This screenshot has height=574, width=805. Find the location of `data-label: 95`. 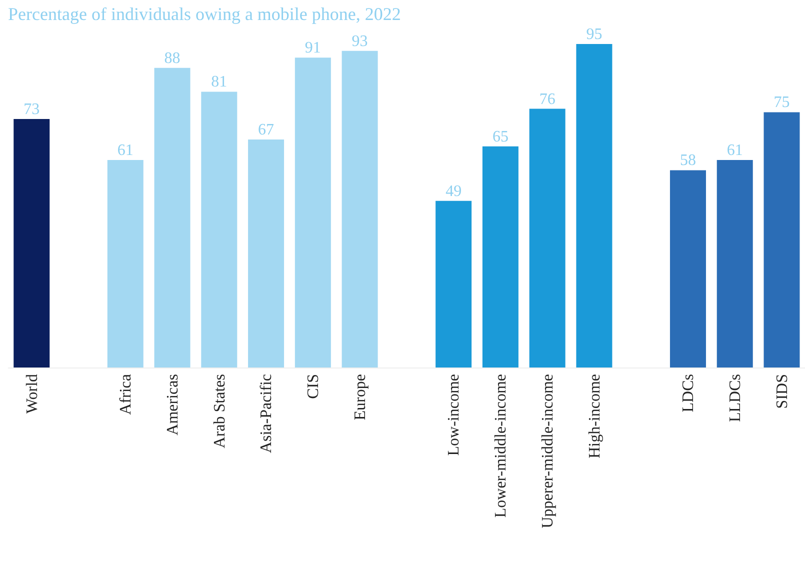

data-label: 95 is located at coordinates (594, 34).